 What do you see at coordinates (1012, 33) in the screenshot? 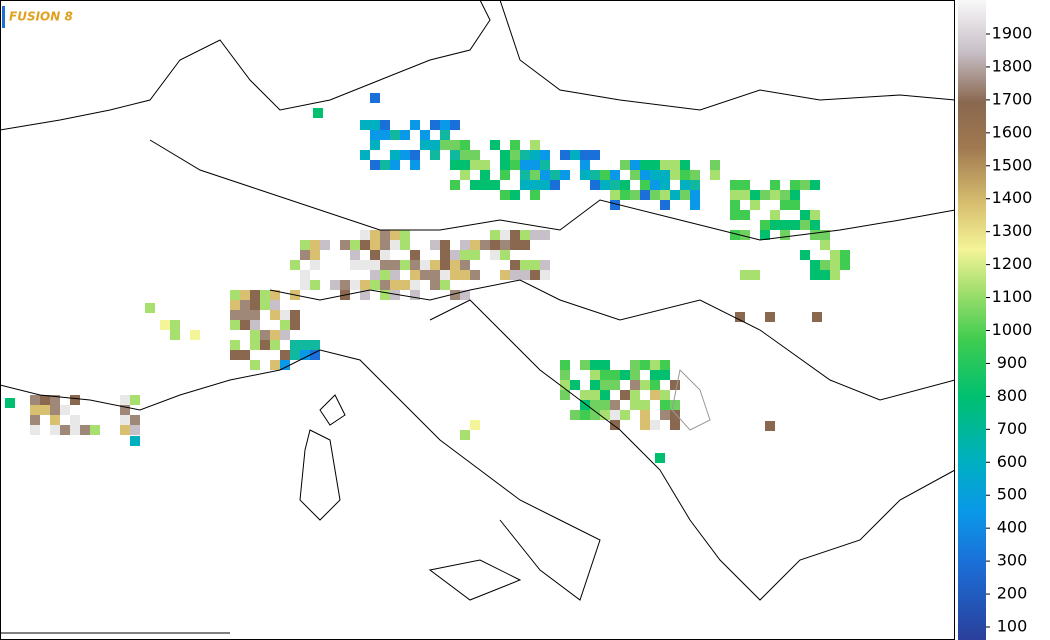
I see `tick-label: 1900` at bounding box center [1012, 33].